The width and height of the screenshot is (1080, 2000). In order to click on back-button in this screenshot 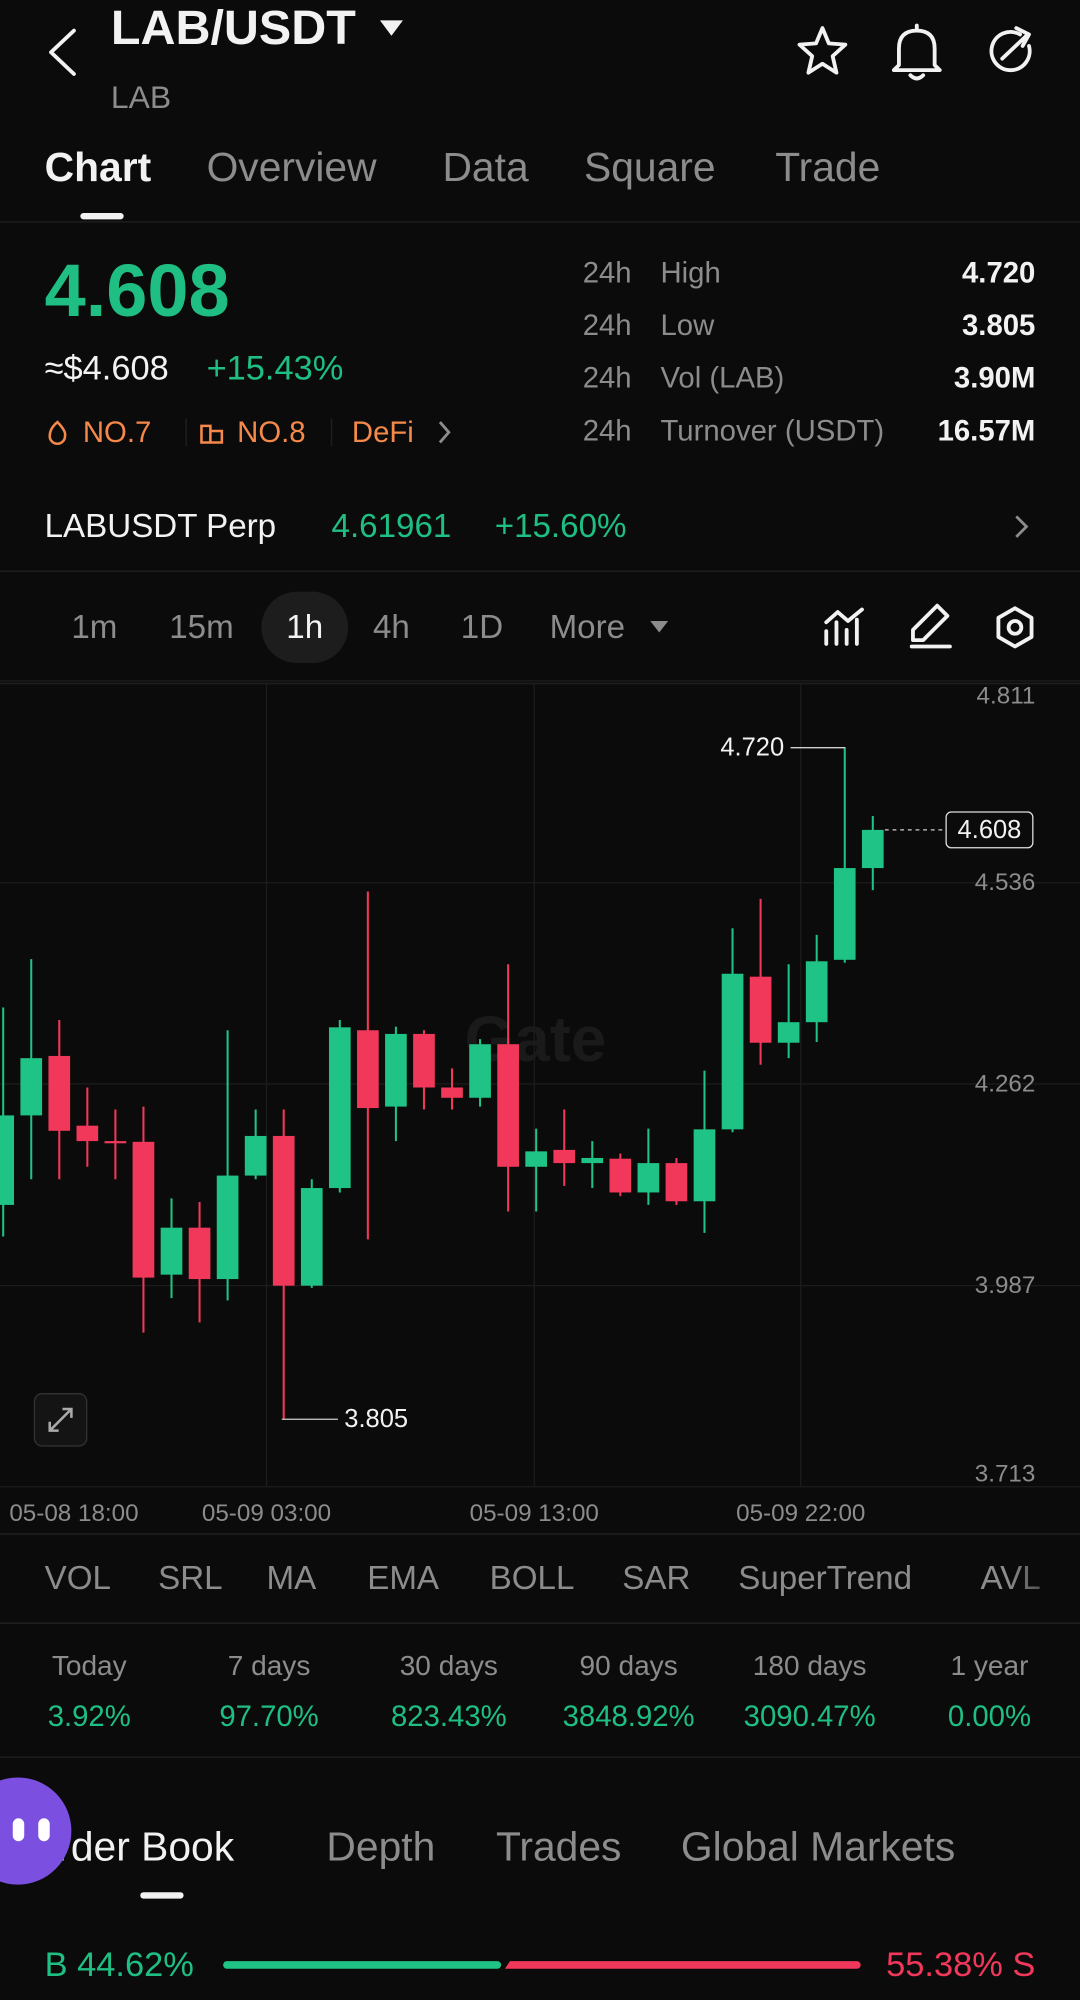, I will do `click(62, 52)`.